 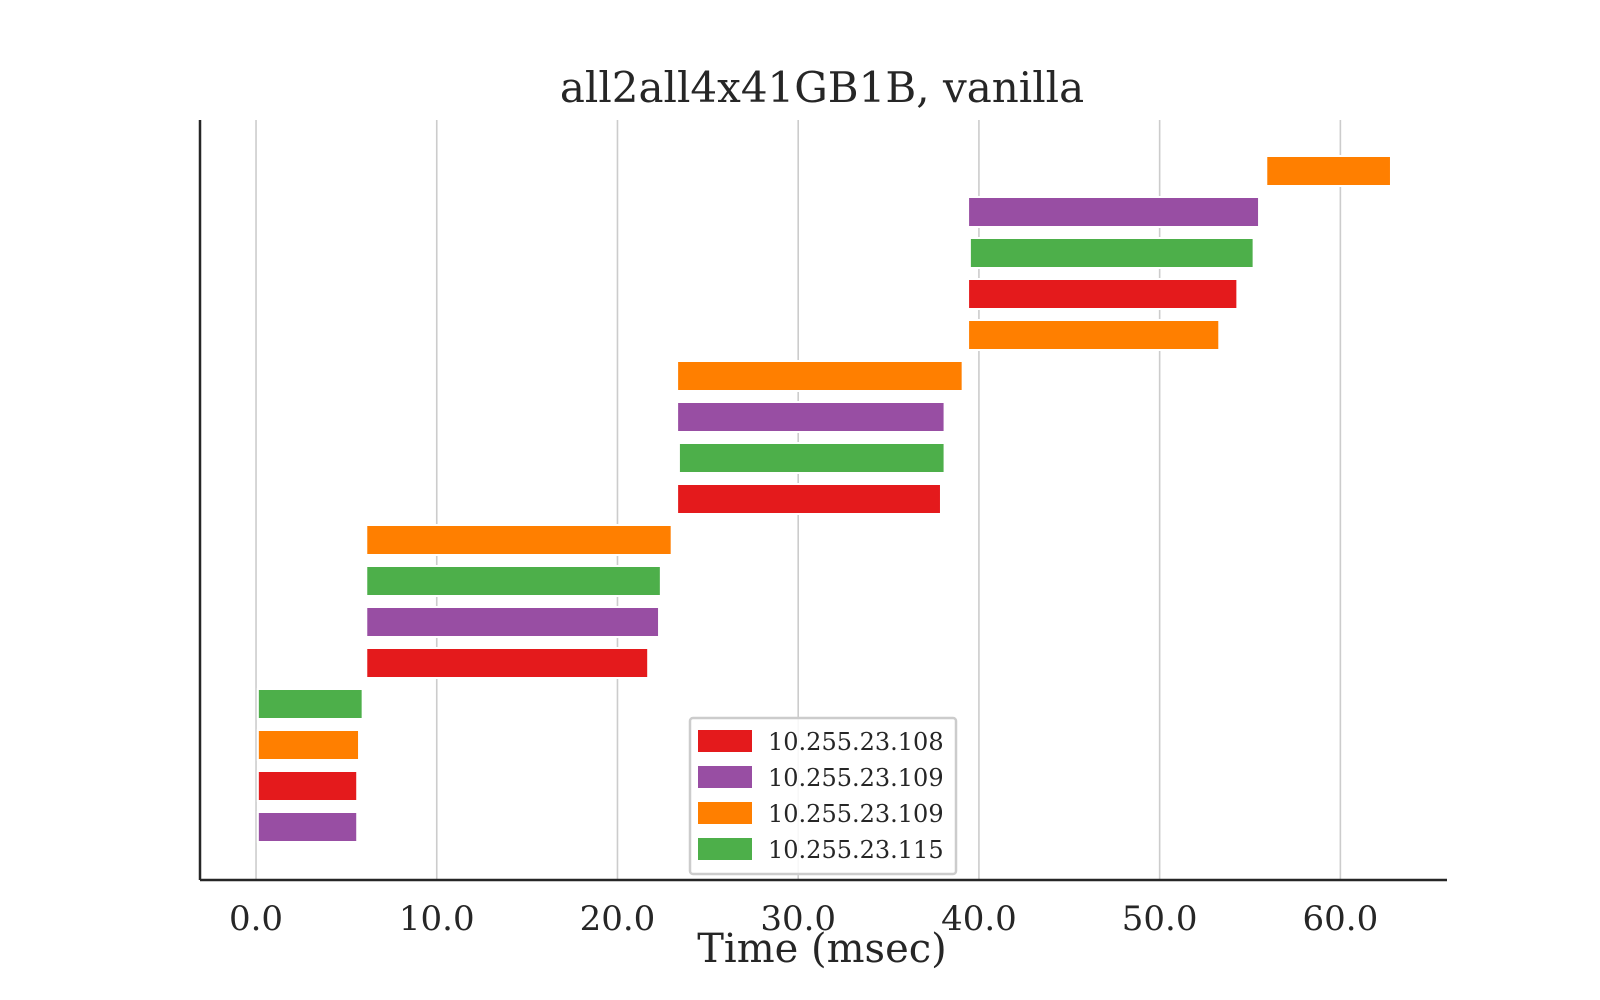 I want to click on x-tick-label: 10.0, so click(x=437, y=919).